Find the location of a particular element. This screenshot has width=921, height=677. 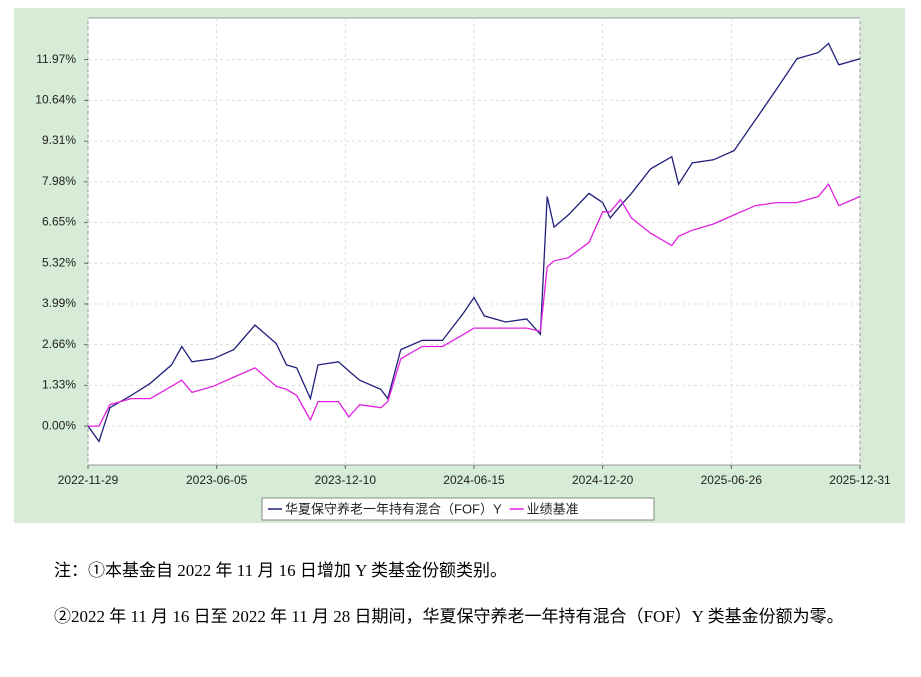

x-tick-label: 2024-06-15 is located at coordinates (474, 480).